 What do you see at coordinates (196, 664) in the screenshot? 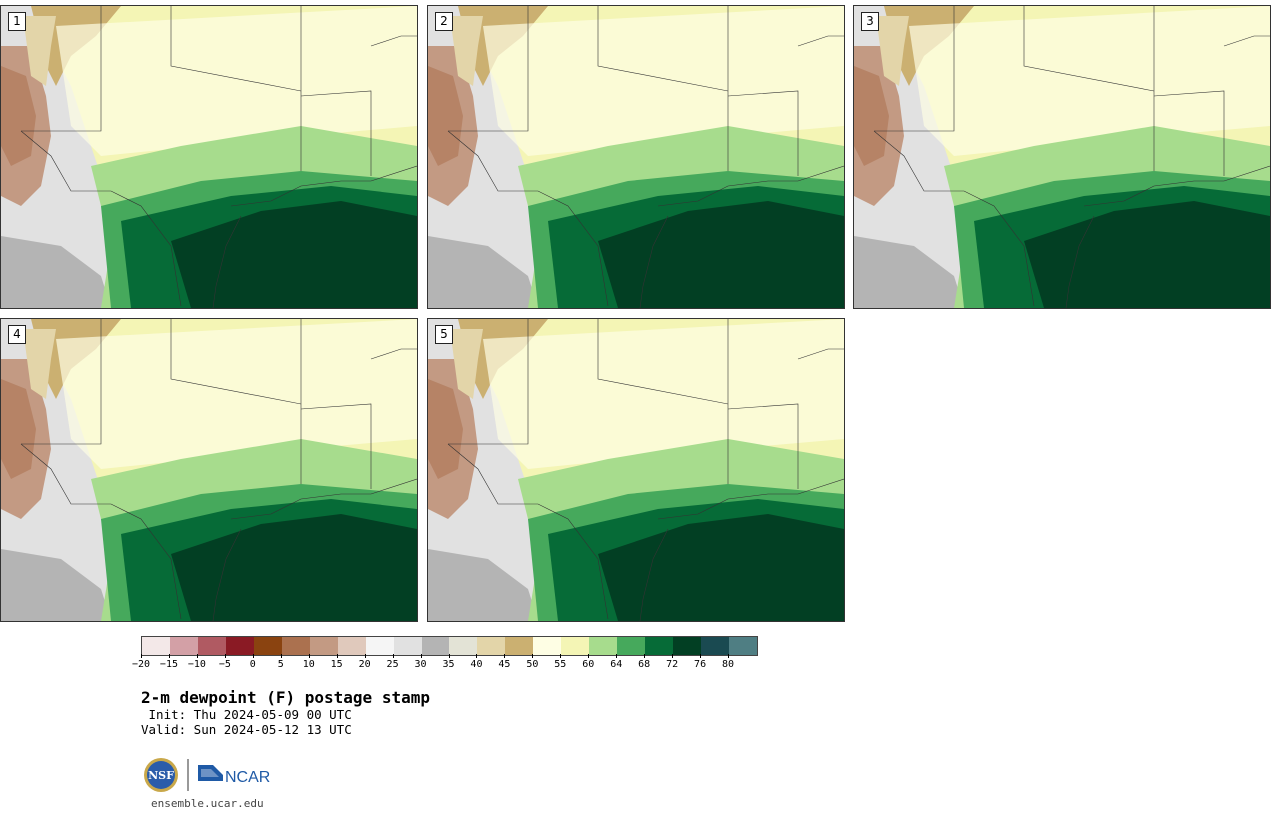
I see `colorbar-tick-label: −10` at bounding box center [196, 664].